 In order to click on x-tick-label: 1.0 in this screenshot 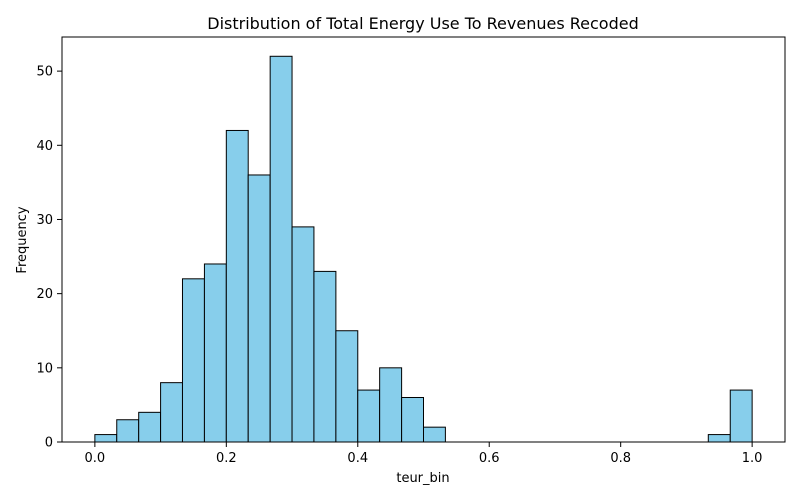, I will do `click(752, 458)`.